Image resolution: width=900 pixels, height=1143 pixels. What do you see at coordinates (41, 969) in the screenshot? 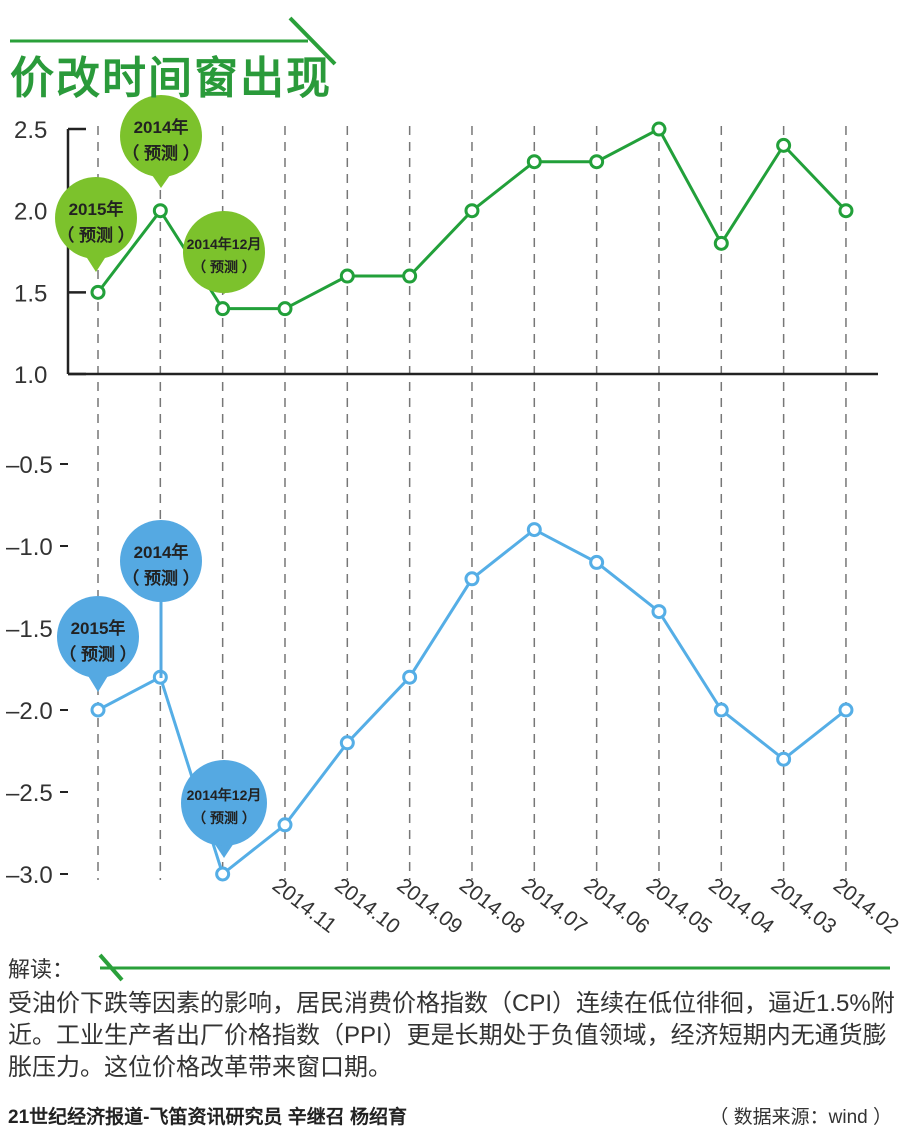
I see `interpretation-label: 解读：` at bounding box center [41, 969].